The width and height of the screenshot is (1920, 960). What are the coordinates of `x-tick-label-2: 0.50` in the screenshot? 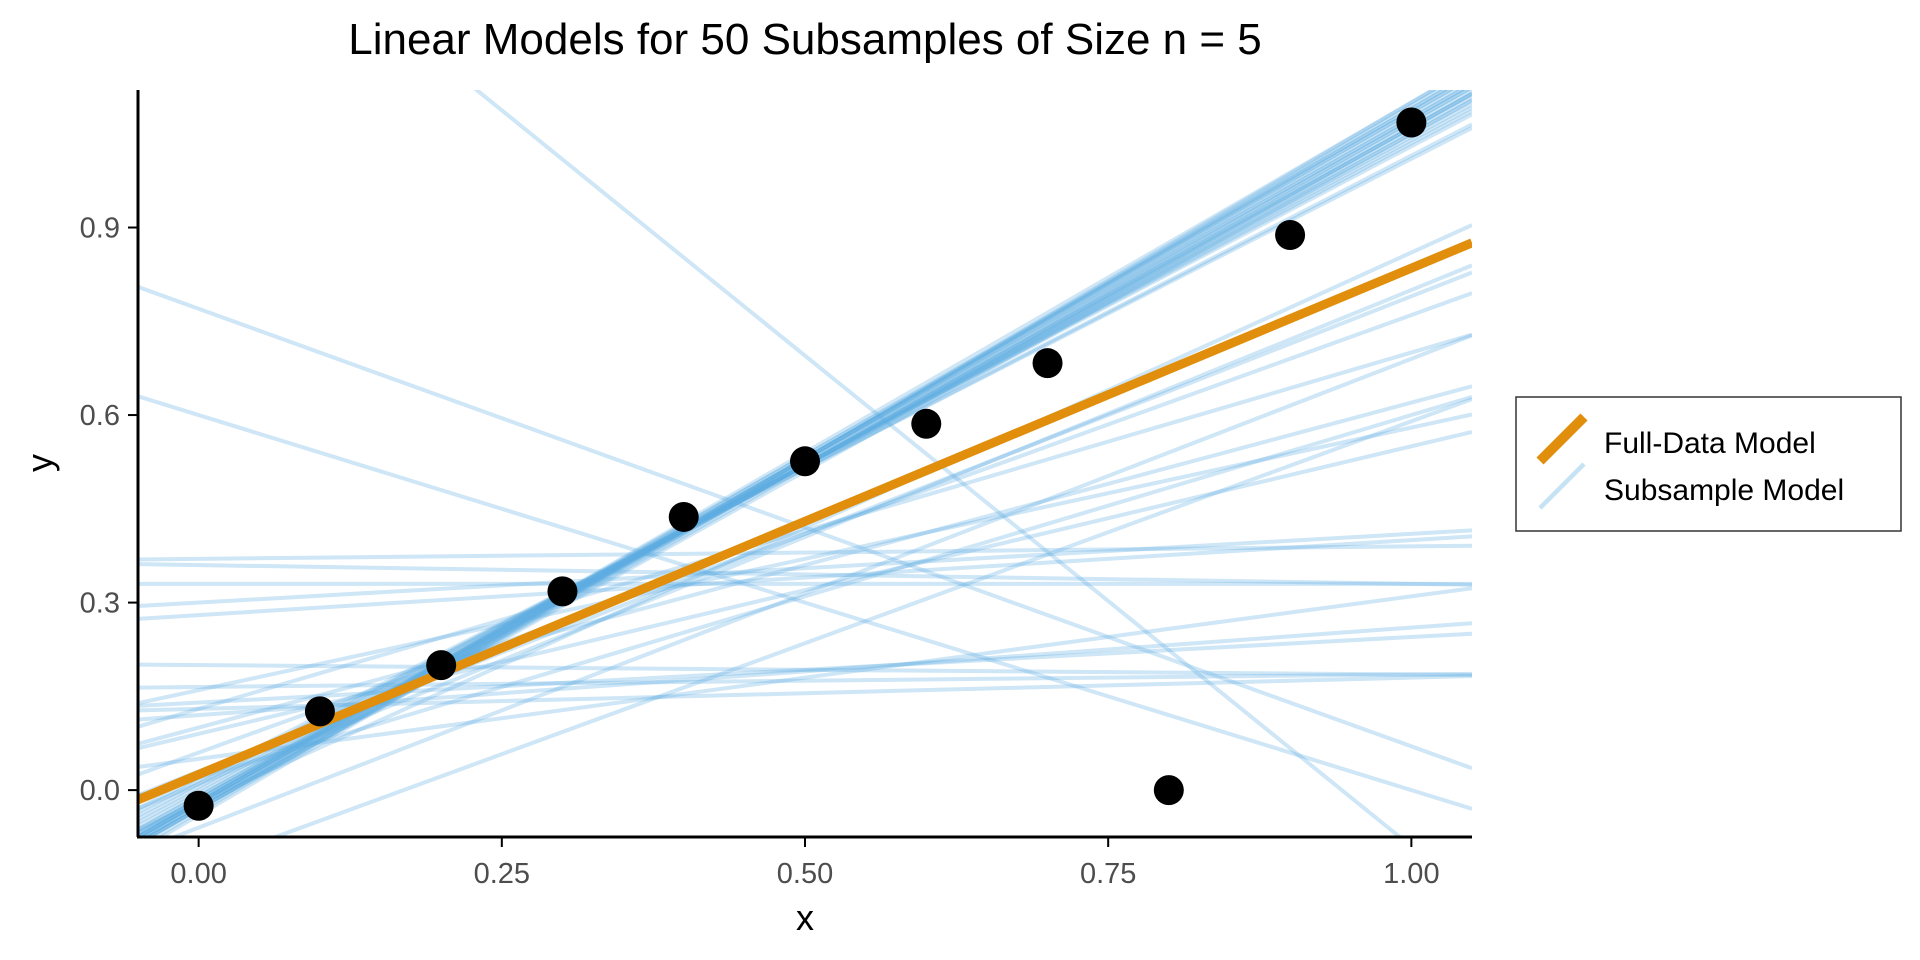 It's located at (805, 874).